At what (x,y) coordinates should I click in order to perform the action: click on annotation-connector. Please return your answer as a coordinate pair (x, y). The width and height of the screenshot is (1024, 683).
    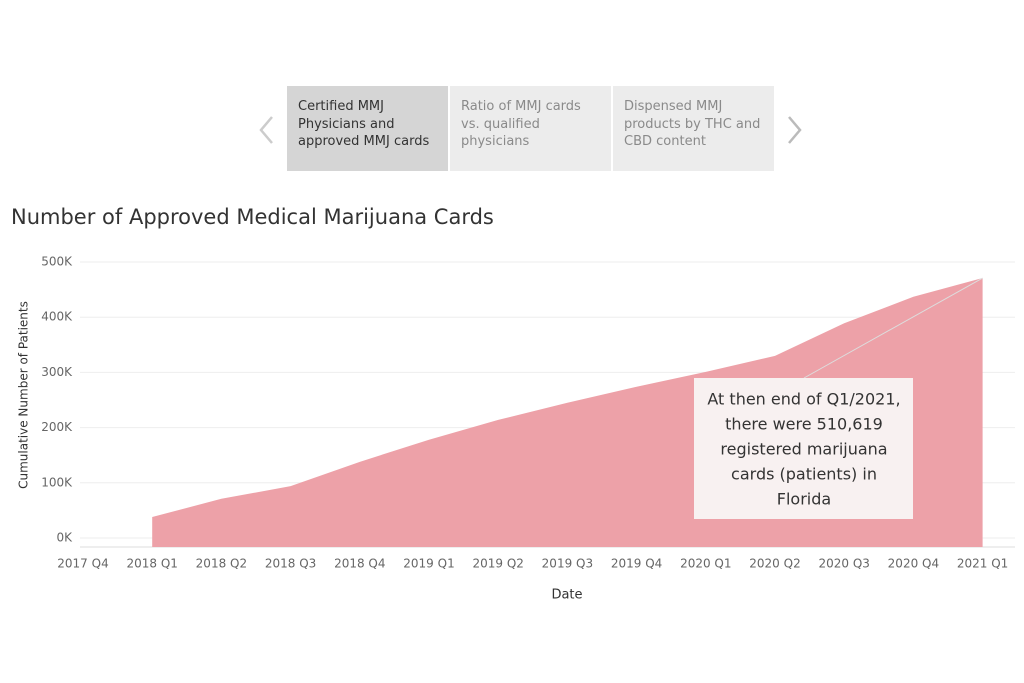
    Looking at the image, I should click on (893, 328).